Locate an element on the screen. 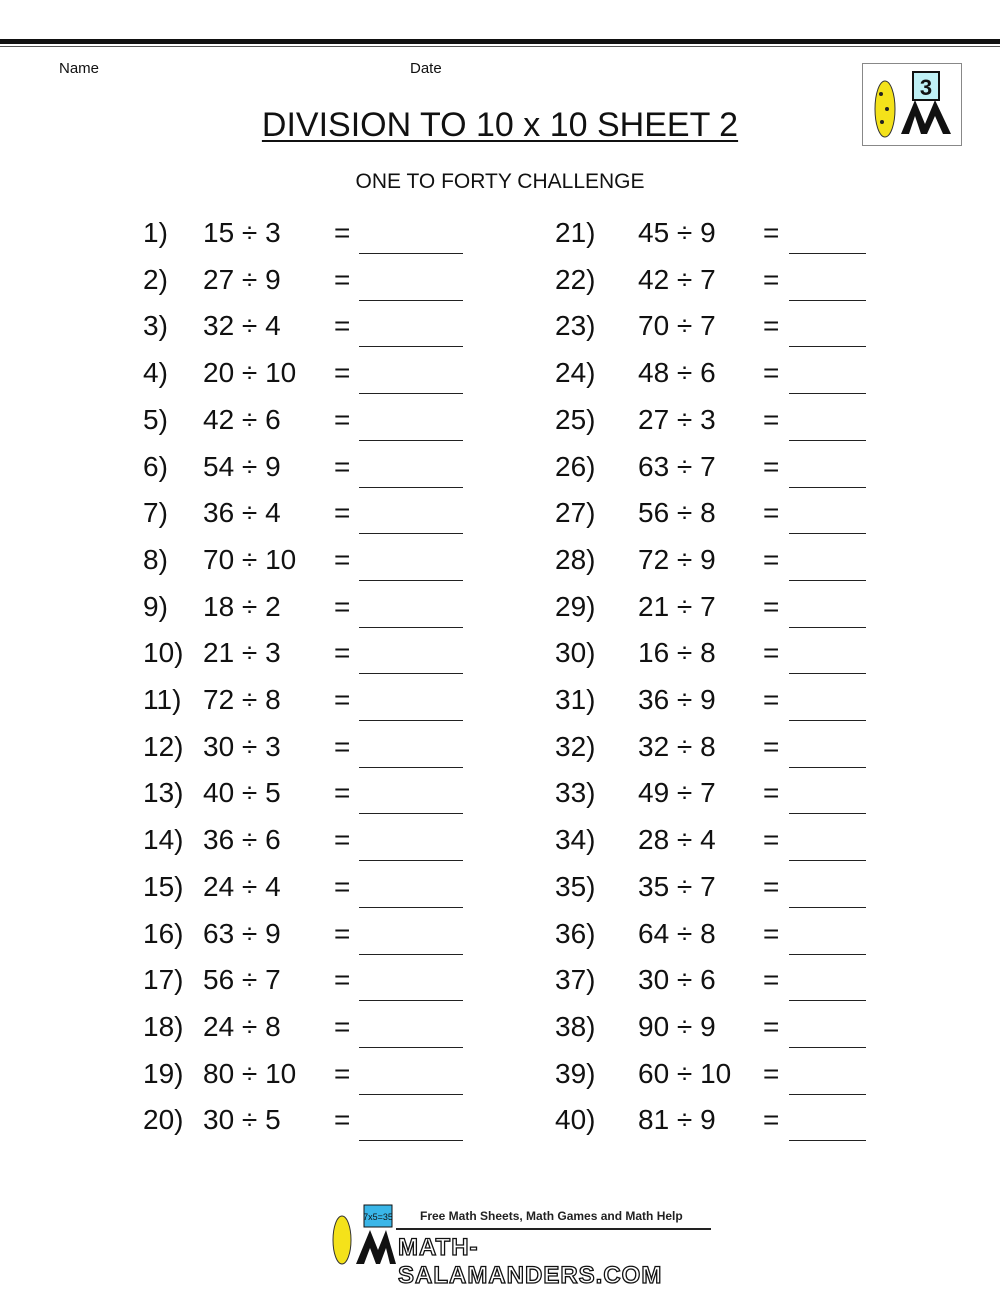 The height and width of the screenshot is (1294, 1000). problem-expression: 90 ÷ 9 is located at coordinates (677, 1026).